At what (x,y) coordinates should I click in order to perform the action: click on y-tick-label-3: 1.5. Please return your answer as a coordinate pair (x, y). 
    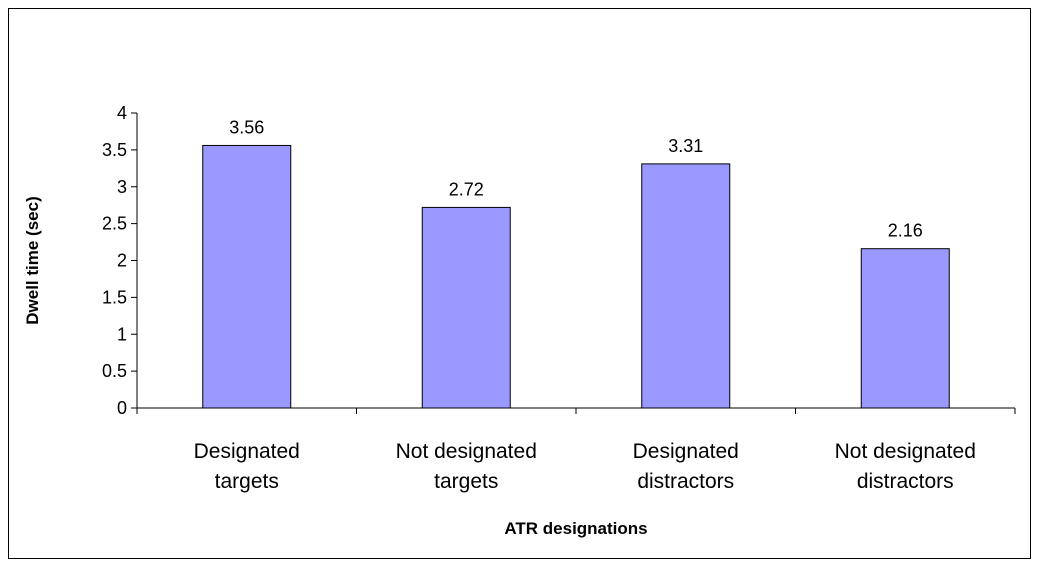
    Looking at the image, I should click on (114, 297).